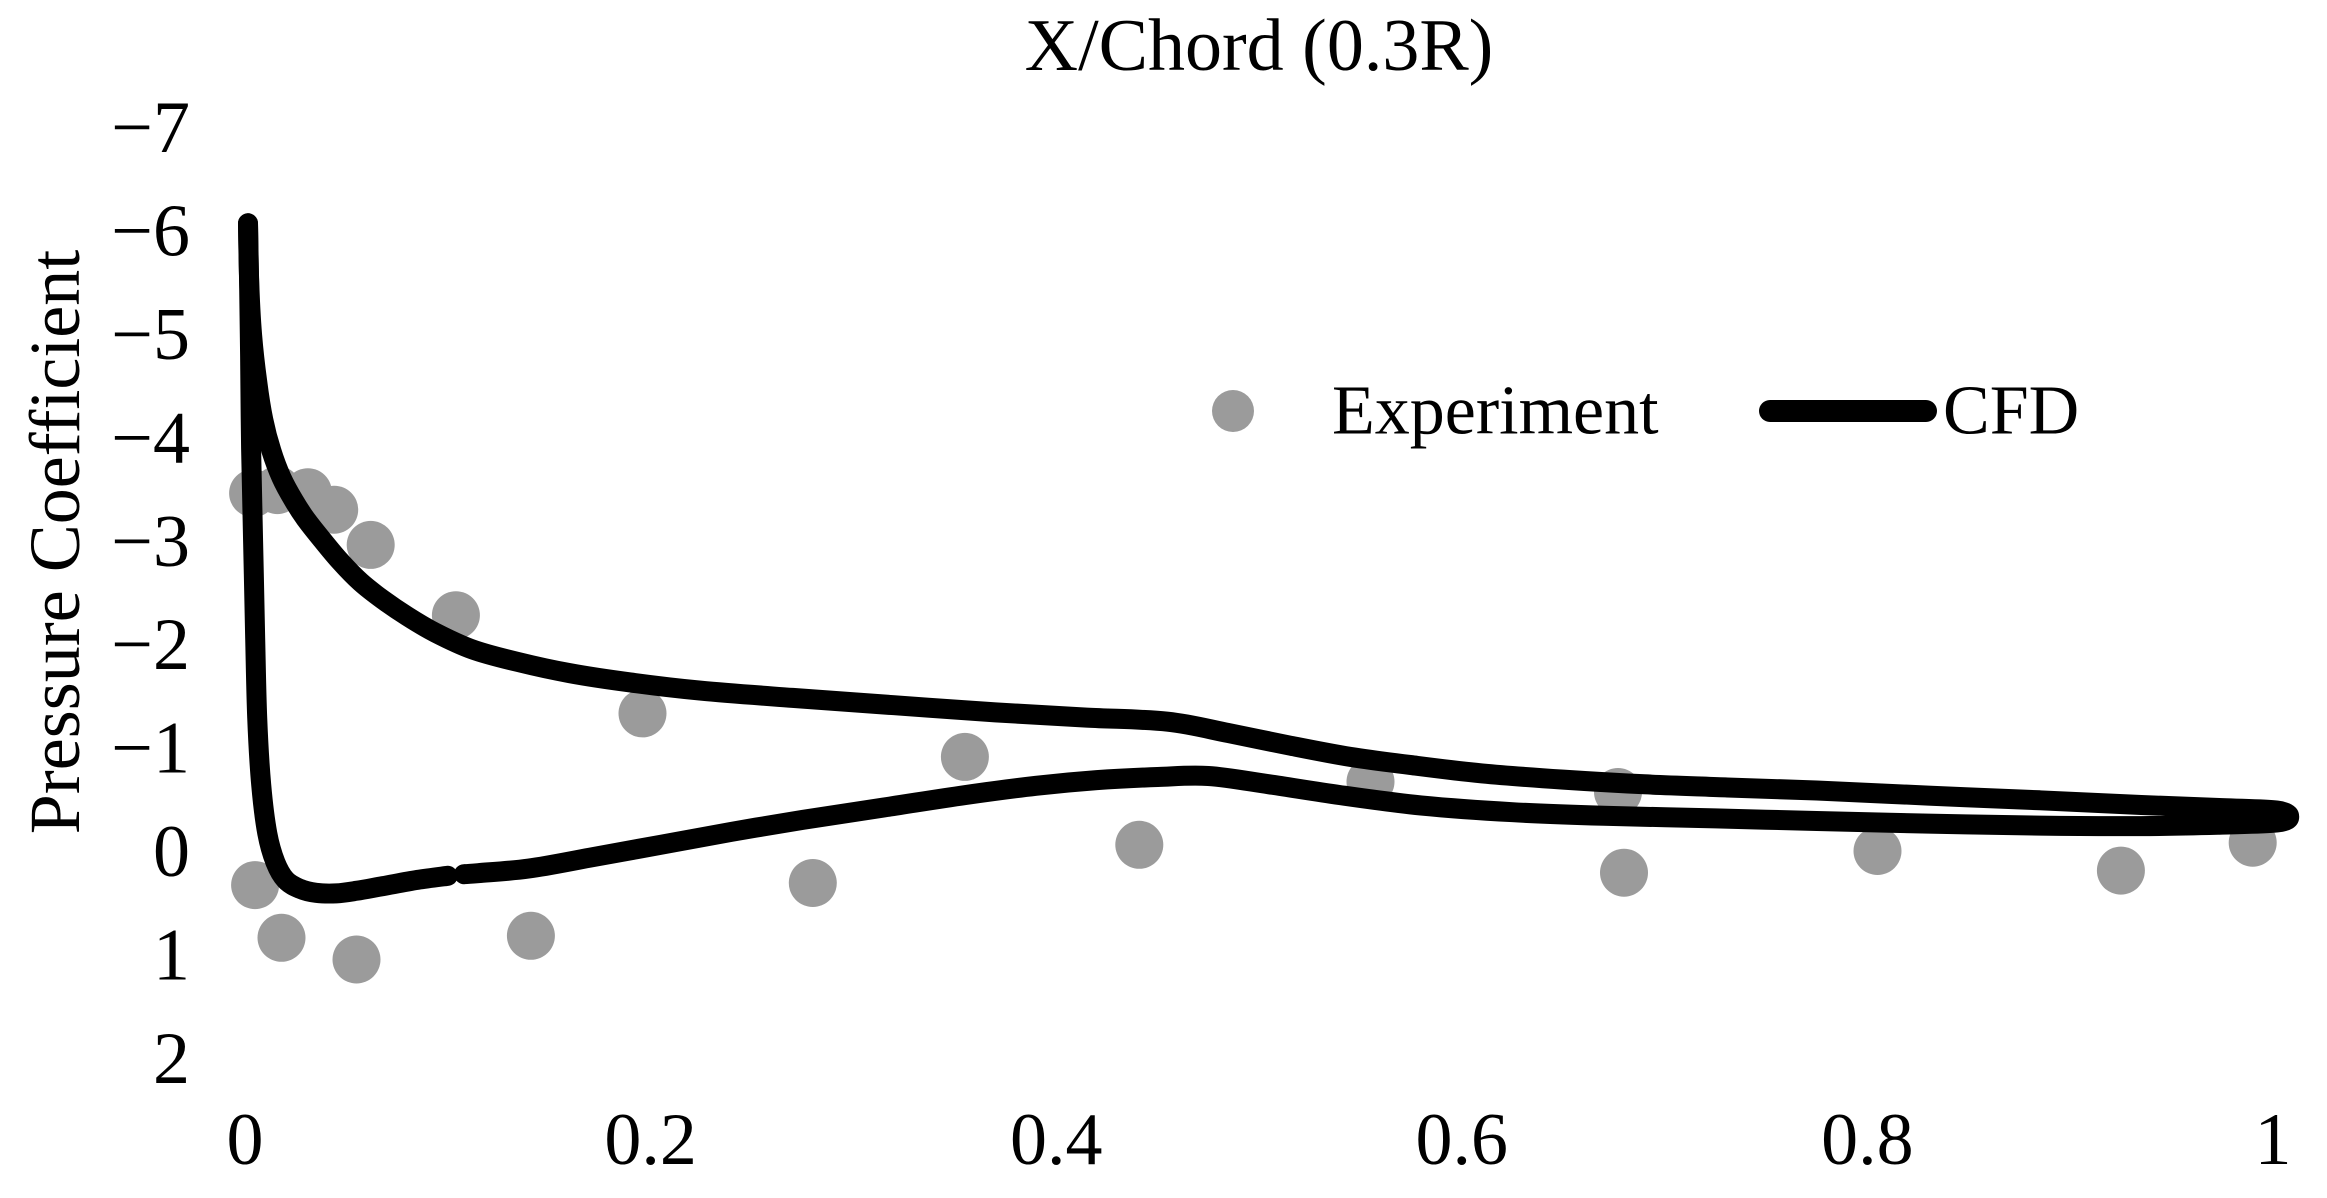 The height and width of the screenshot is (1198, 2327). I want to click on x-tick-label: 1, so click(2273, 1140).